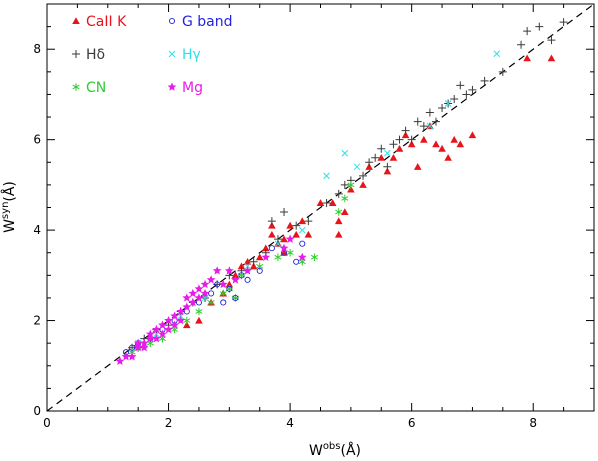 The width and height of the screenshot is (598, 461). Describe the element at coordinates (351, 450) in the screenshot. I see `x-axis-label-unit: (Å)` at that location.